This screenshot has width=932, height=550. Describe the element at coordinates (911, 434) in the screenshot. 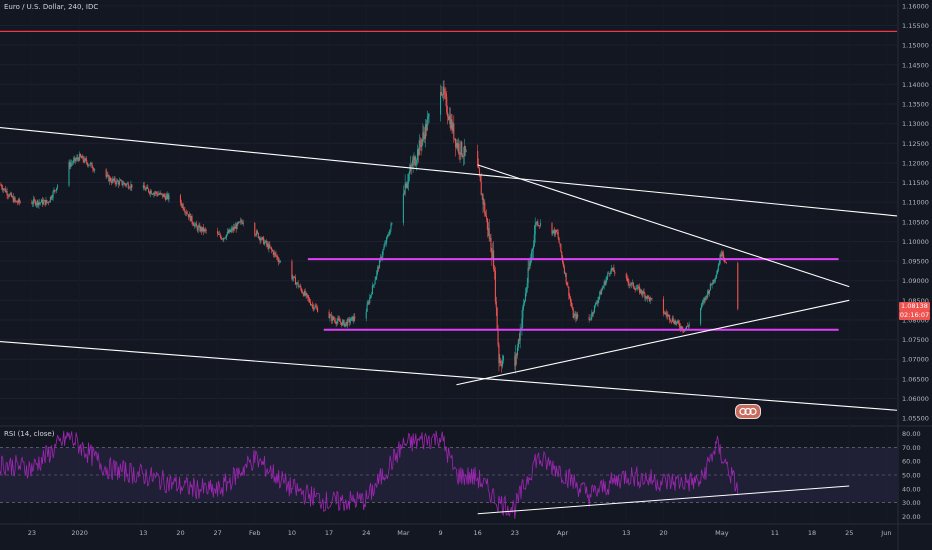

I see `rsi-tick-label: 80.00` at that location.